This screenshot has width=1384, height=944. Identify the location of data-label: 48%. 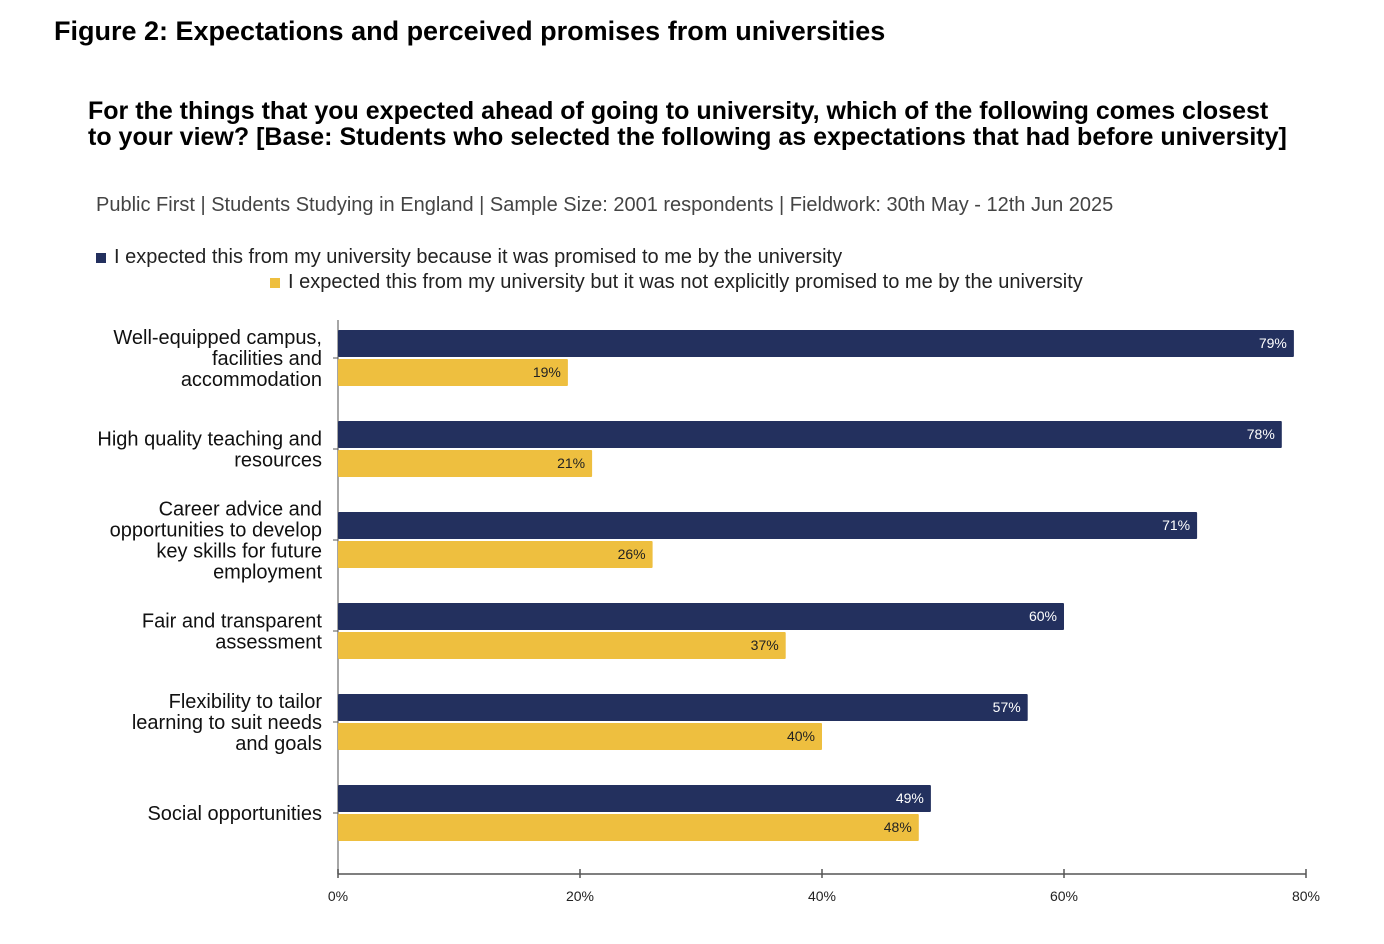
(898, 827).